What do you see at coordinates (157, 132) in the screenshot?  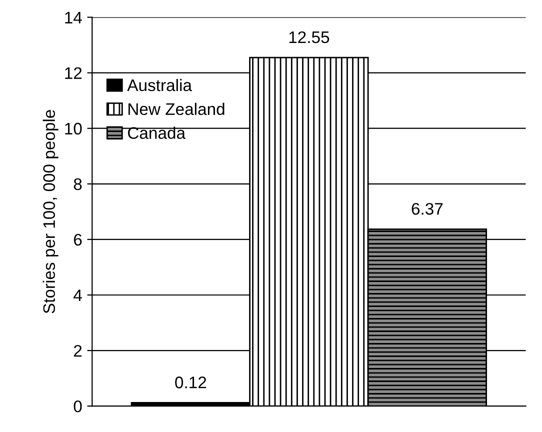 I see `legend-label: Canada` at bounding box center [157, 132].